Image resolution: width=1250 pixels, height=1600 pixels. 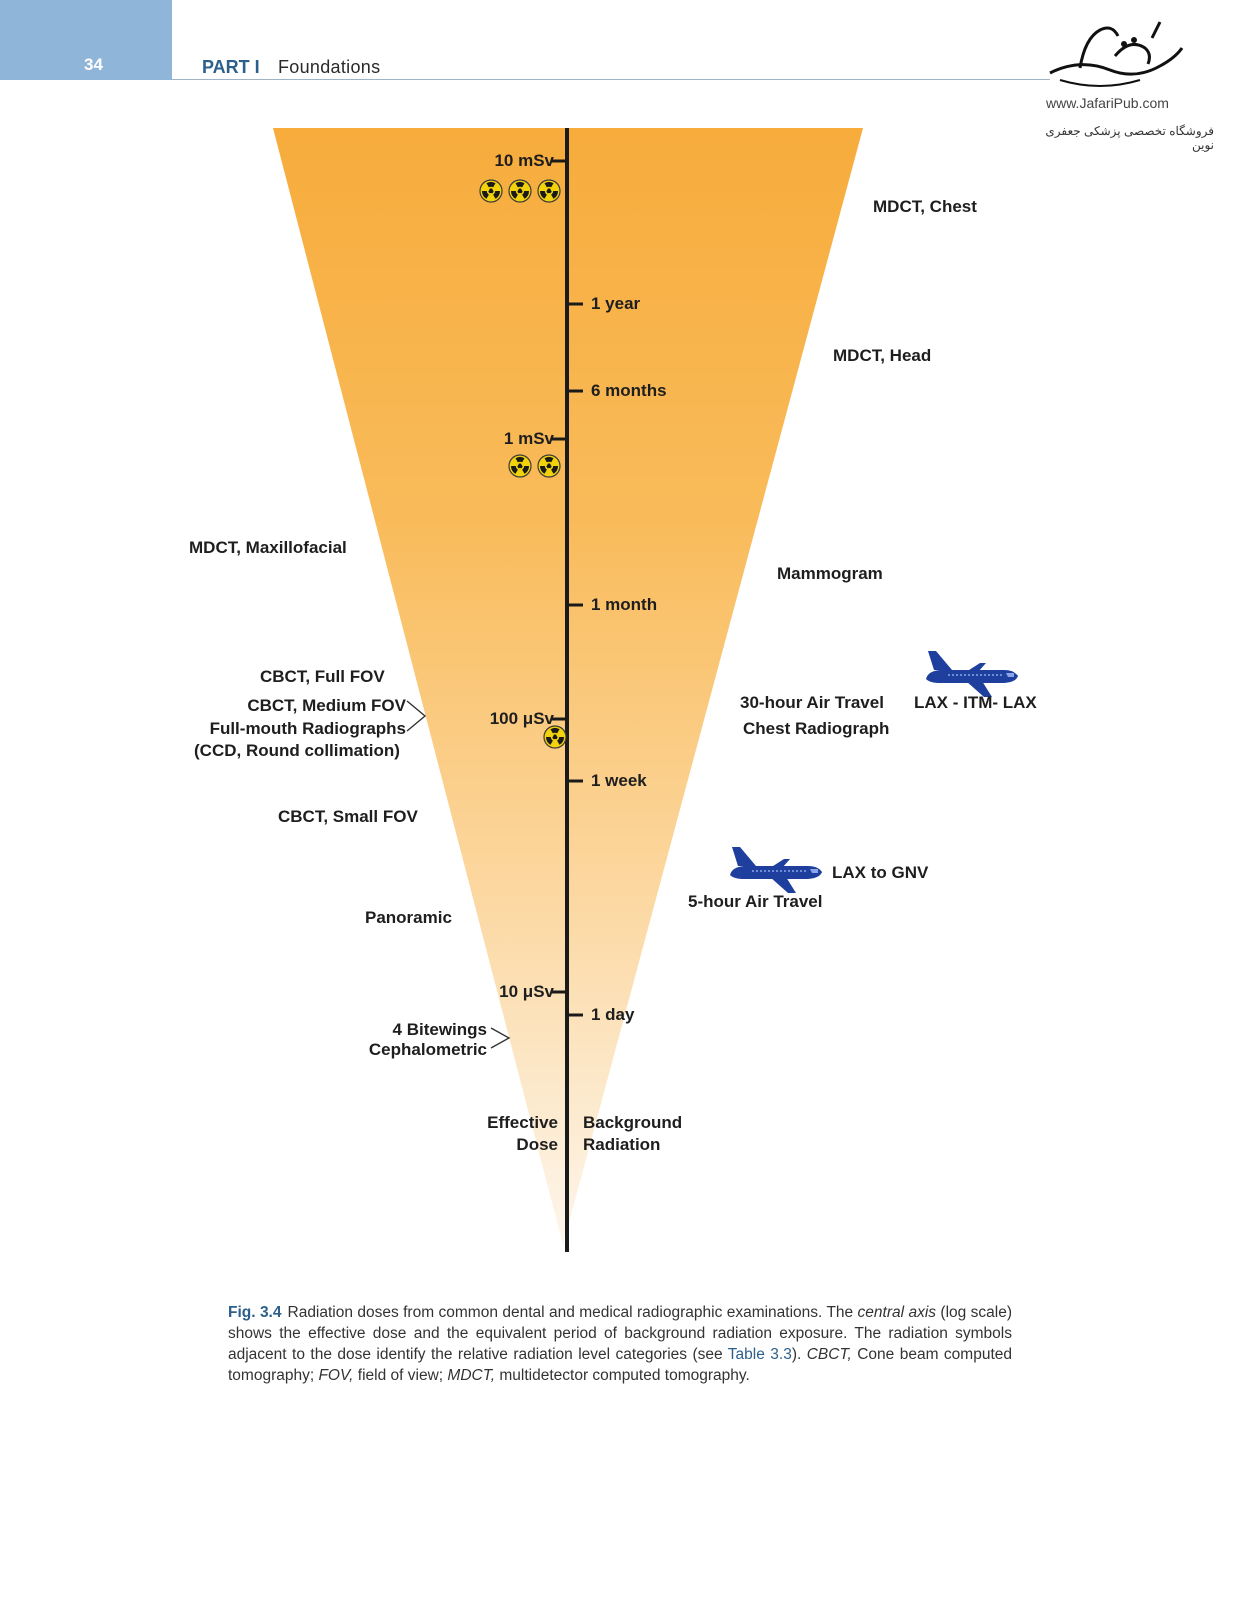 What do you see at coordinates (408, 917) in the screenshot?
I see `exam-panoramic: Panoramic` at bounding box center [408, 917].